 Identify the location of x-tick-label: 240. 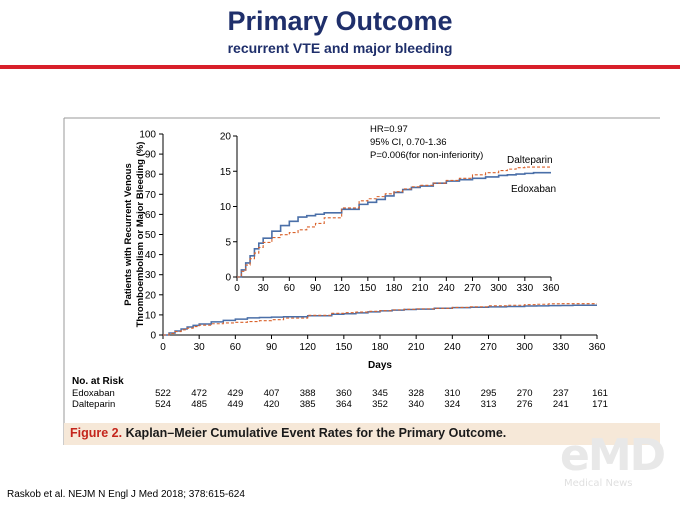
(452, 347).